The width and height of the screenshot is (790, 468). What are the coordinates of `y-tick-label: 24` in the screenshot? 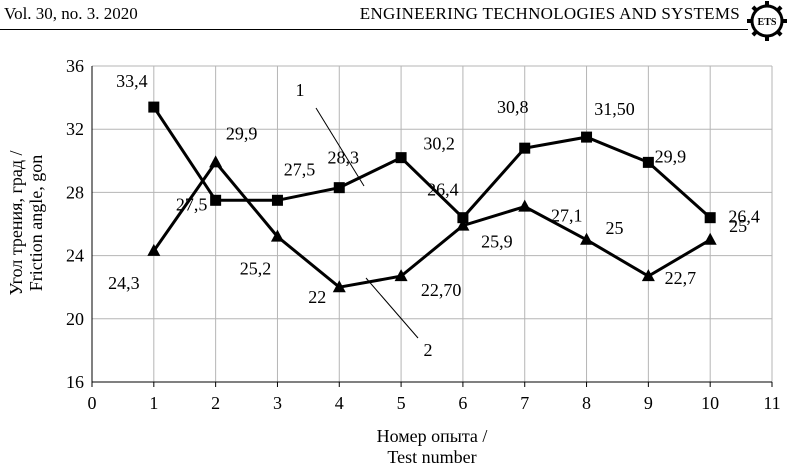 It's located at (75, 256).